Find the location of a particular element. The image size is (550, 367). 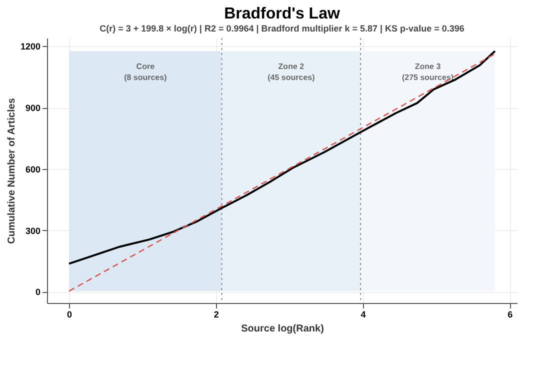

x-tick-label: 6 is located at coordinates (510, 315).